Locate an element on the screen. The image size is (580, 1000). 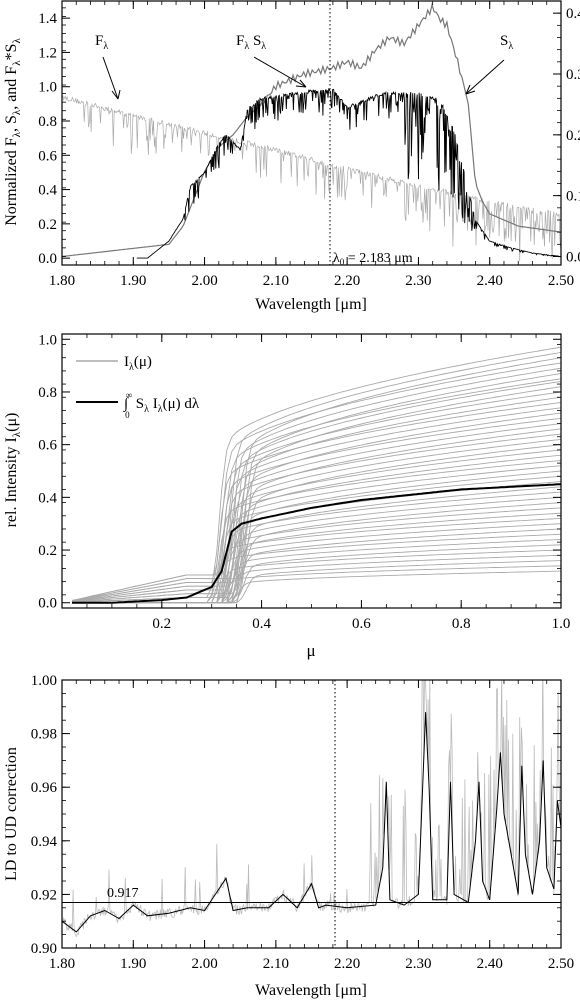
legend-label-grey: Iλ(μ) is located at coordinates (138, 363).